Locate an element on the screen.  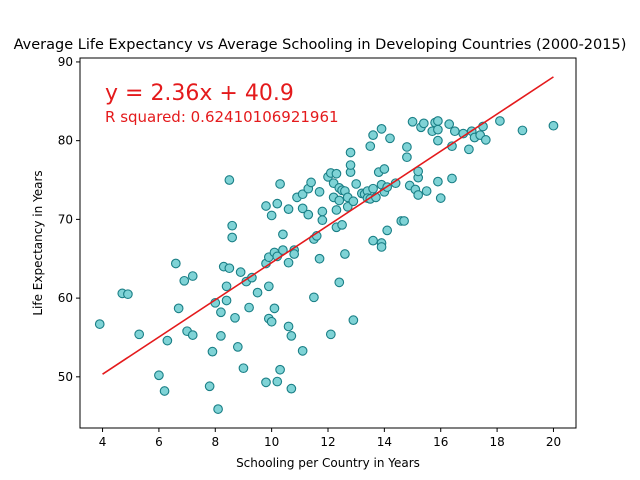
regression-equation: y = 2.36x + 40.9 is located at coordinates (199, 93).